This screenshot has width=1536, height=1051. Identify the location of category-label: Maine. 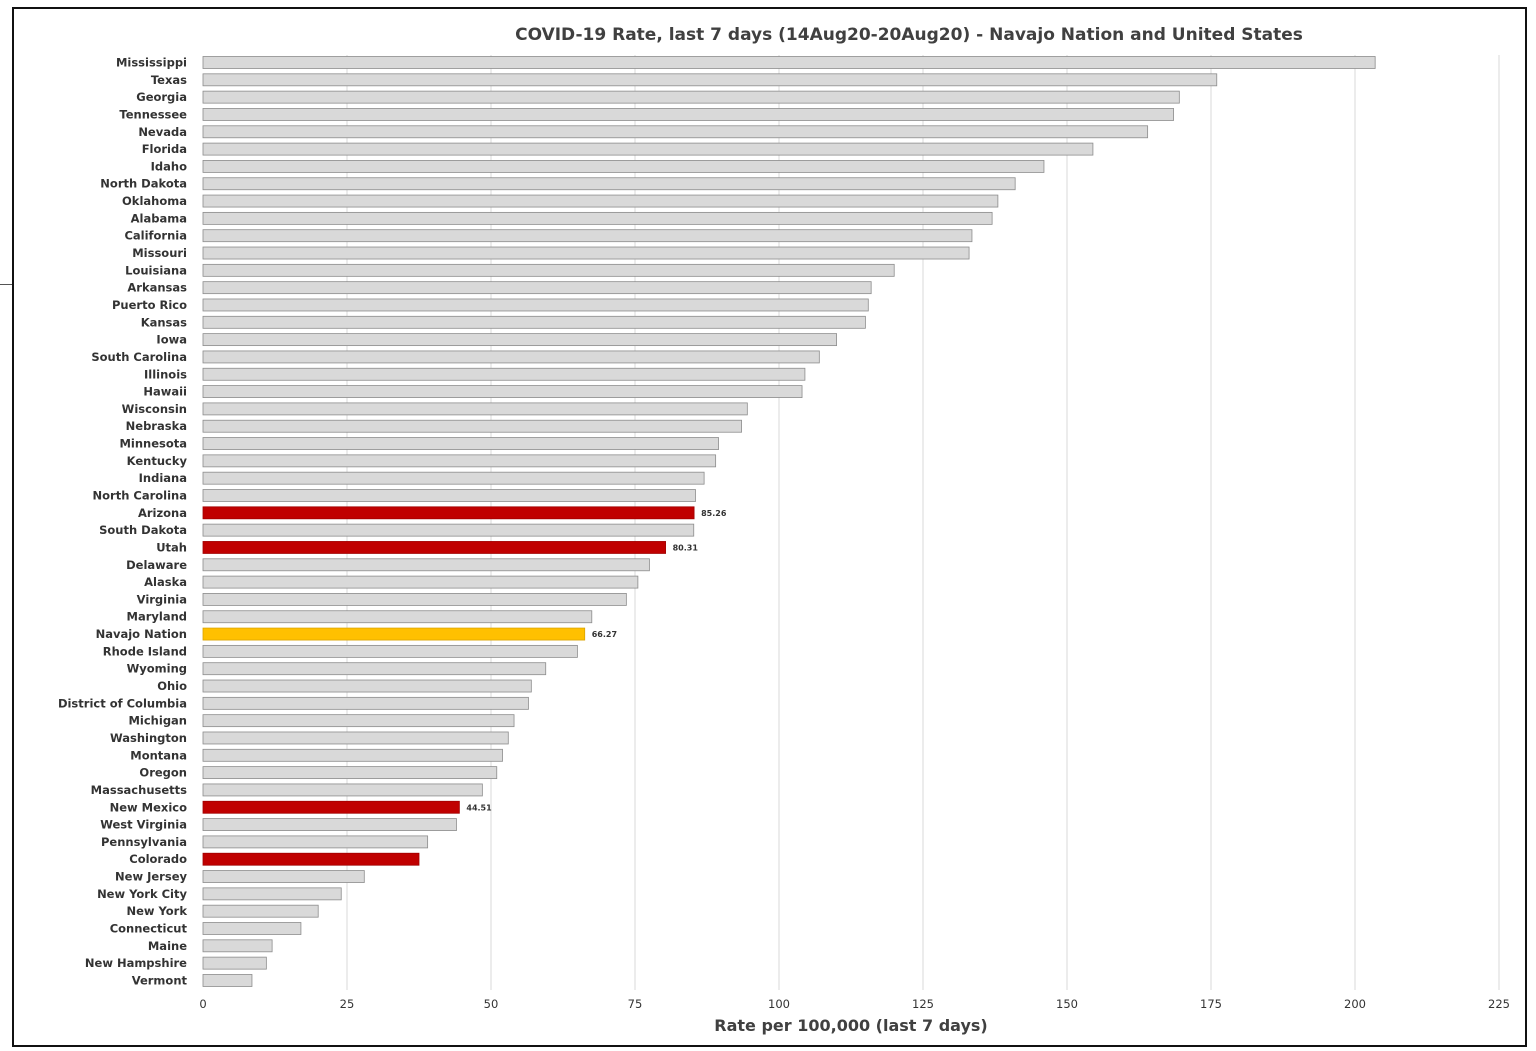
(167, 946).